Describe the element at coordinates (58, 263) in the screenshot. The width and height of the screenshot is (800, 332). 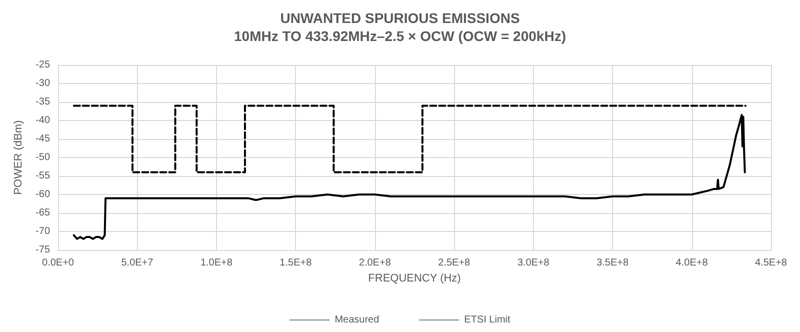
I see `x-tick-label: 0.0E+0` at that location.